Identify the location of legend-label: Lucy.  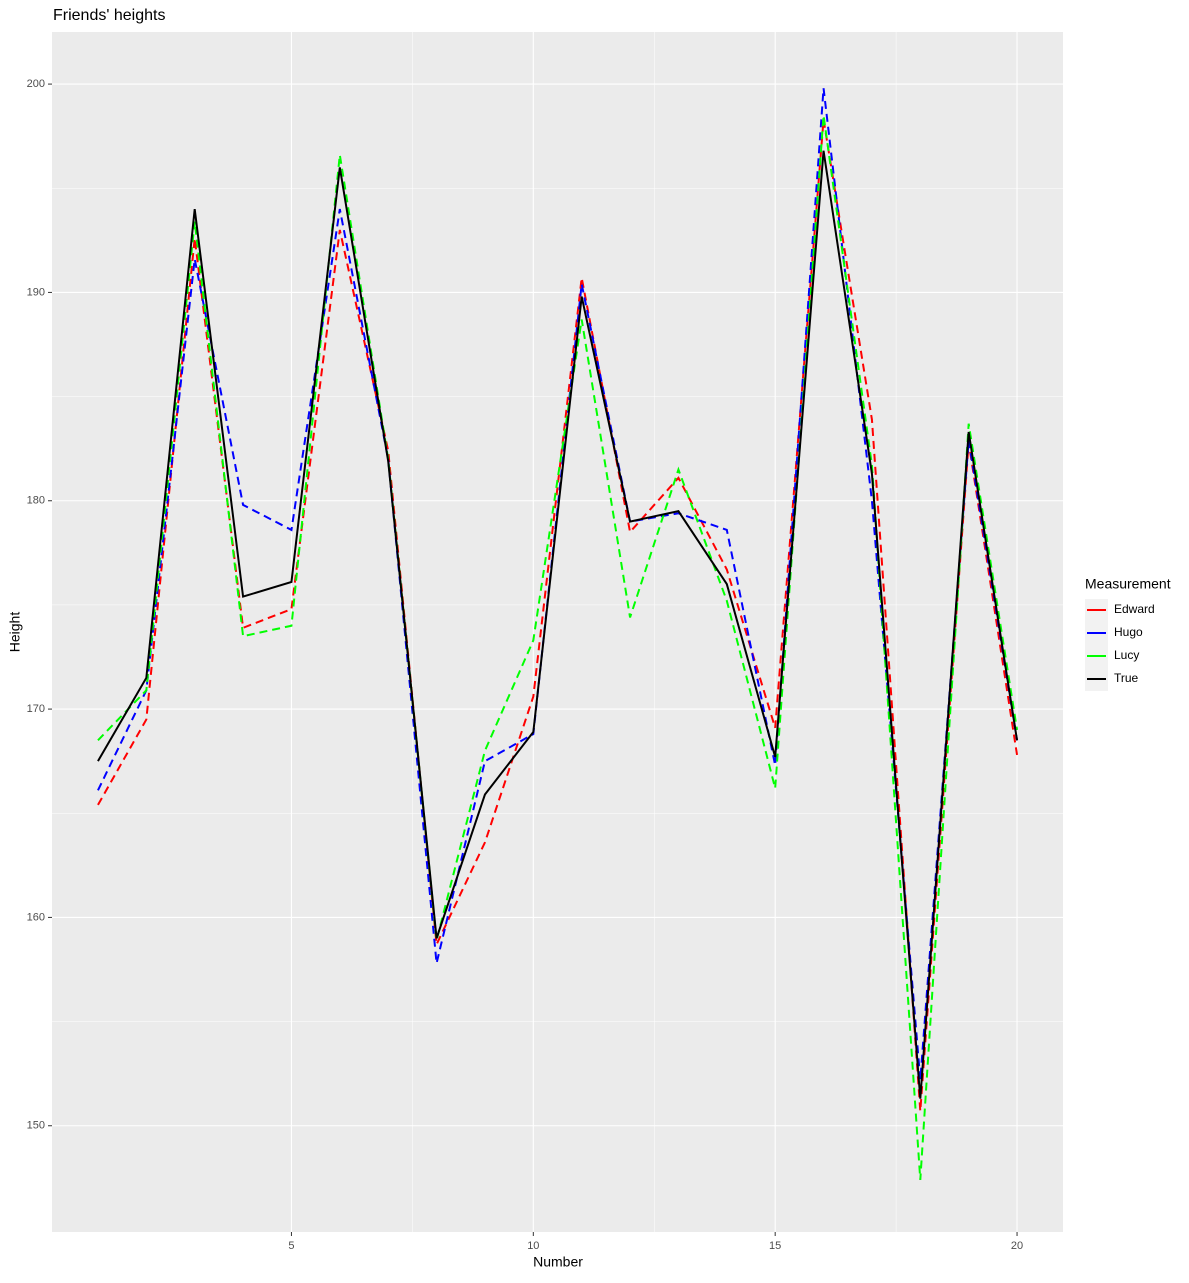
(1126, 655).